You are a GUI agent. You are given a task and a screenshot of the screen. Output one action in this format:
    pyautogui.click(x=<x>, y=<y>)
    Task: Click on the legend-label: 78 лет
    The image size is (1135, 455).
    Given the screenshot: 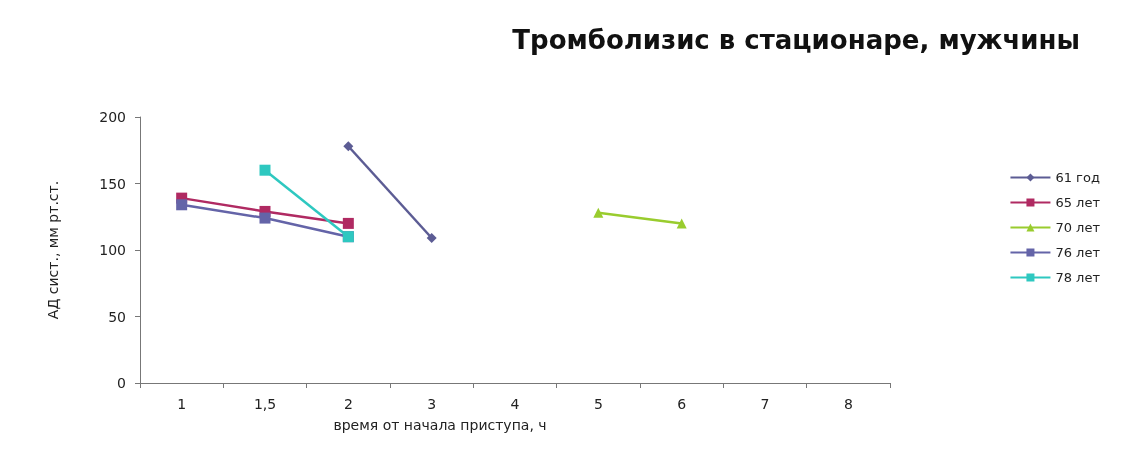 What is the action you would take?
    pyautogui.click(x=1078, y=277)
    